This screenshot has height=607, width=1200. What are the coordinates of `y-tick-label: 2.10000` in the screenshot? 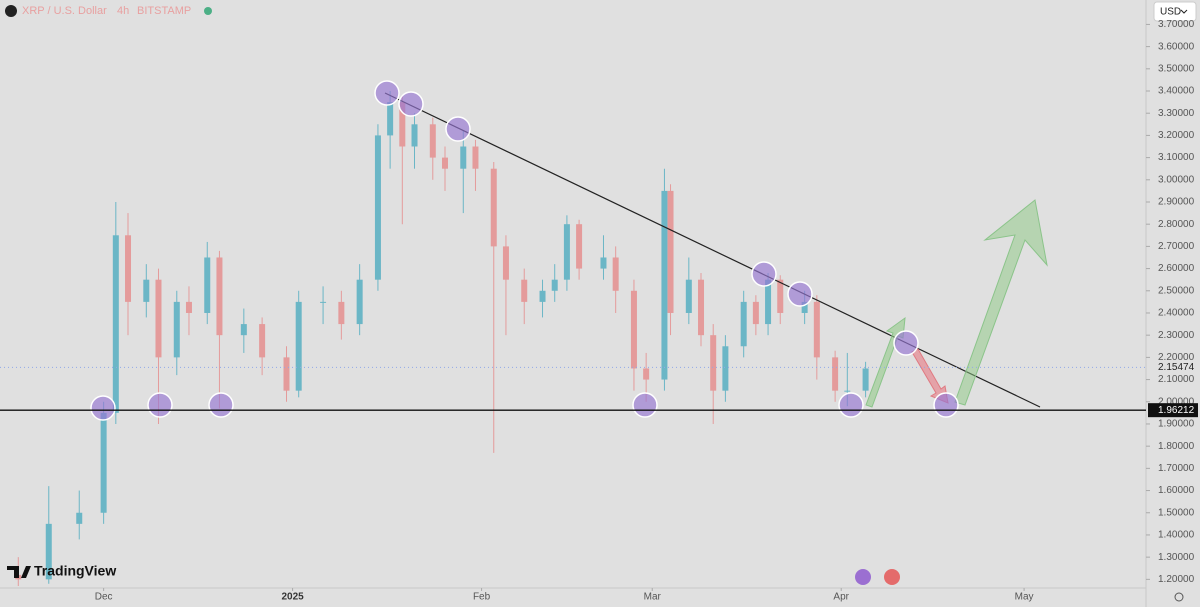 It's located at (1176, 379).